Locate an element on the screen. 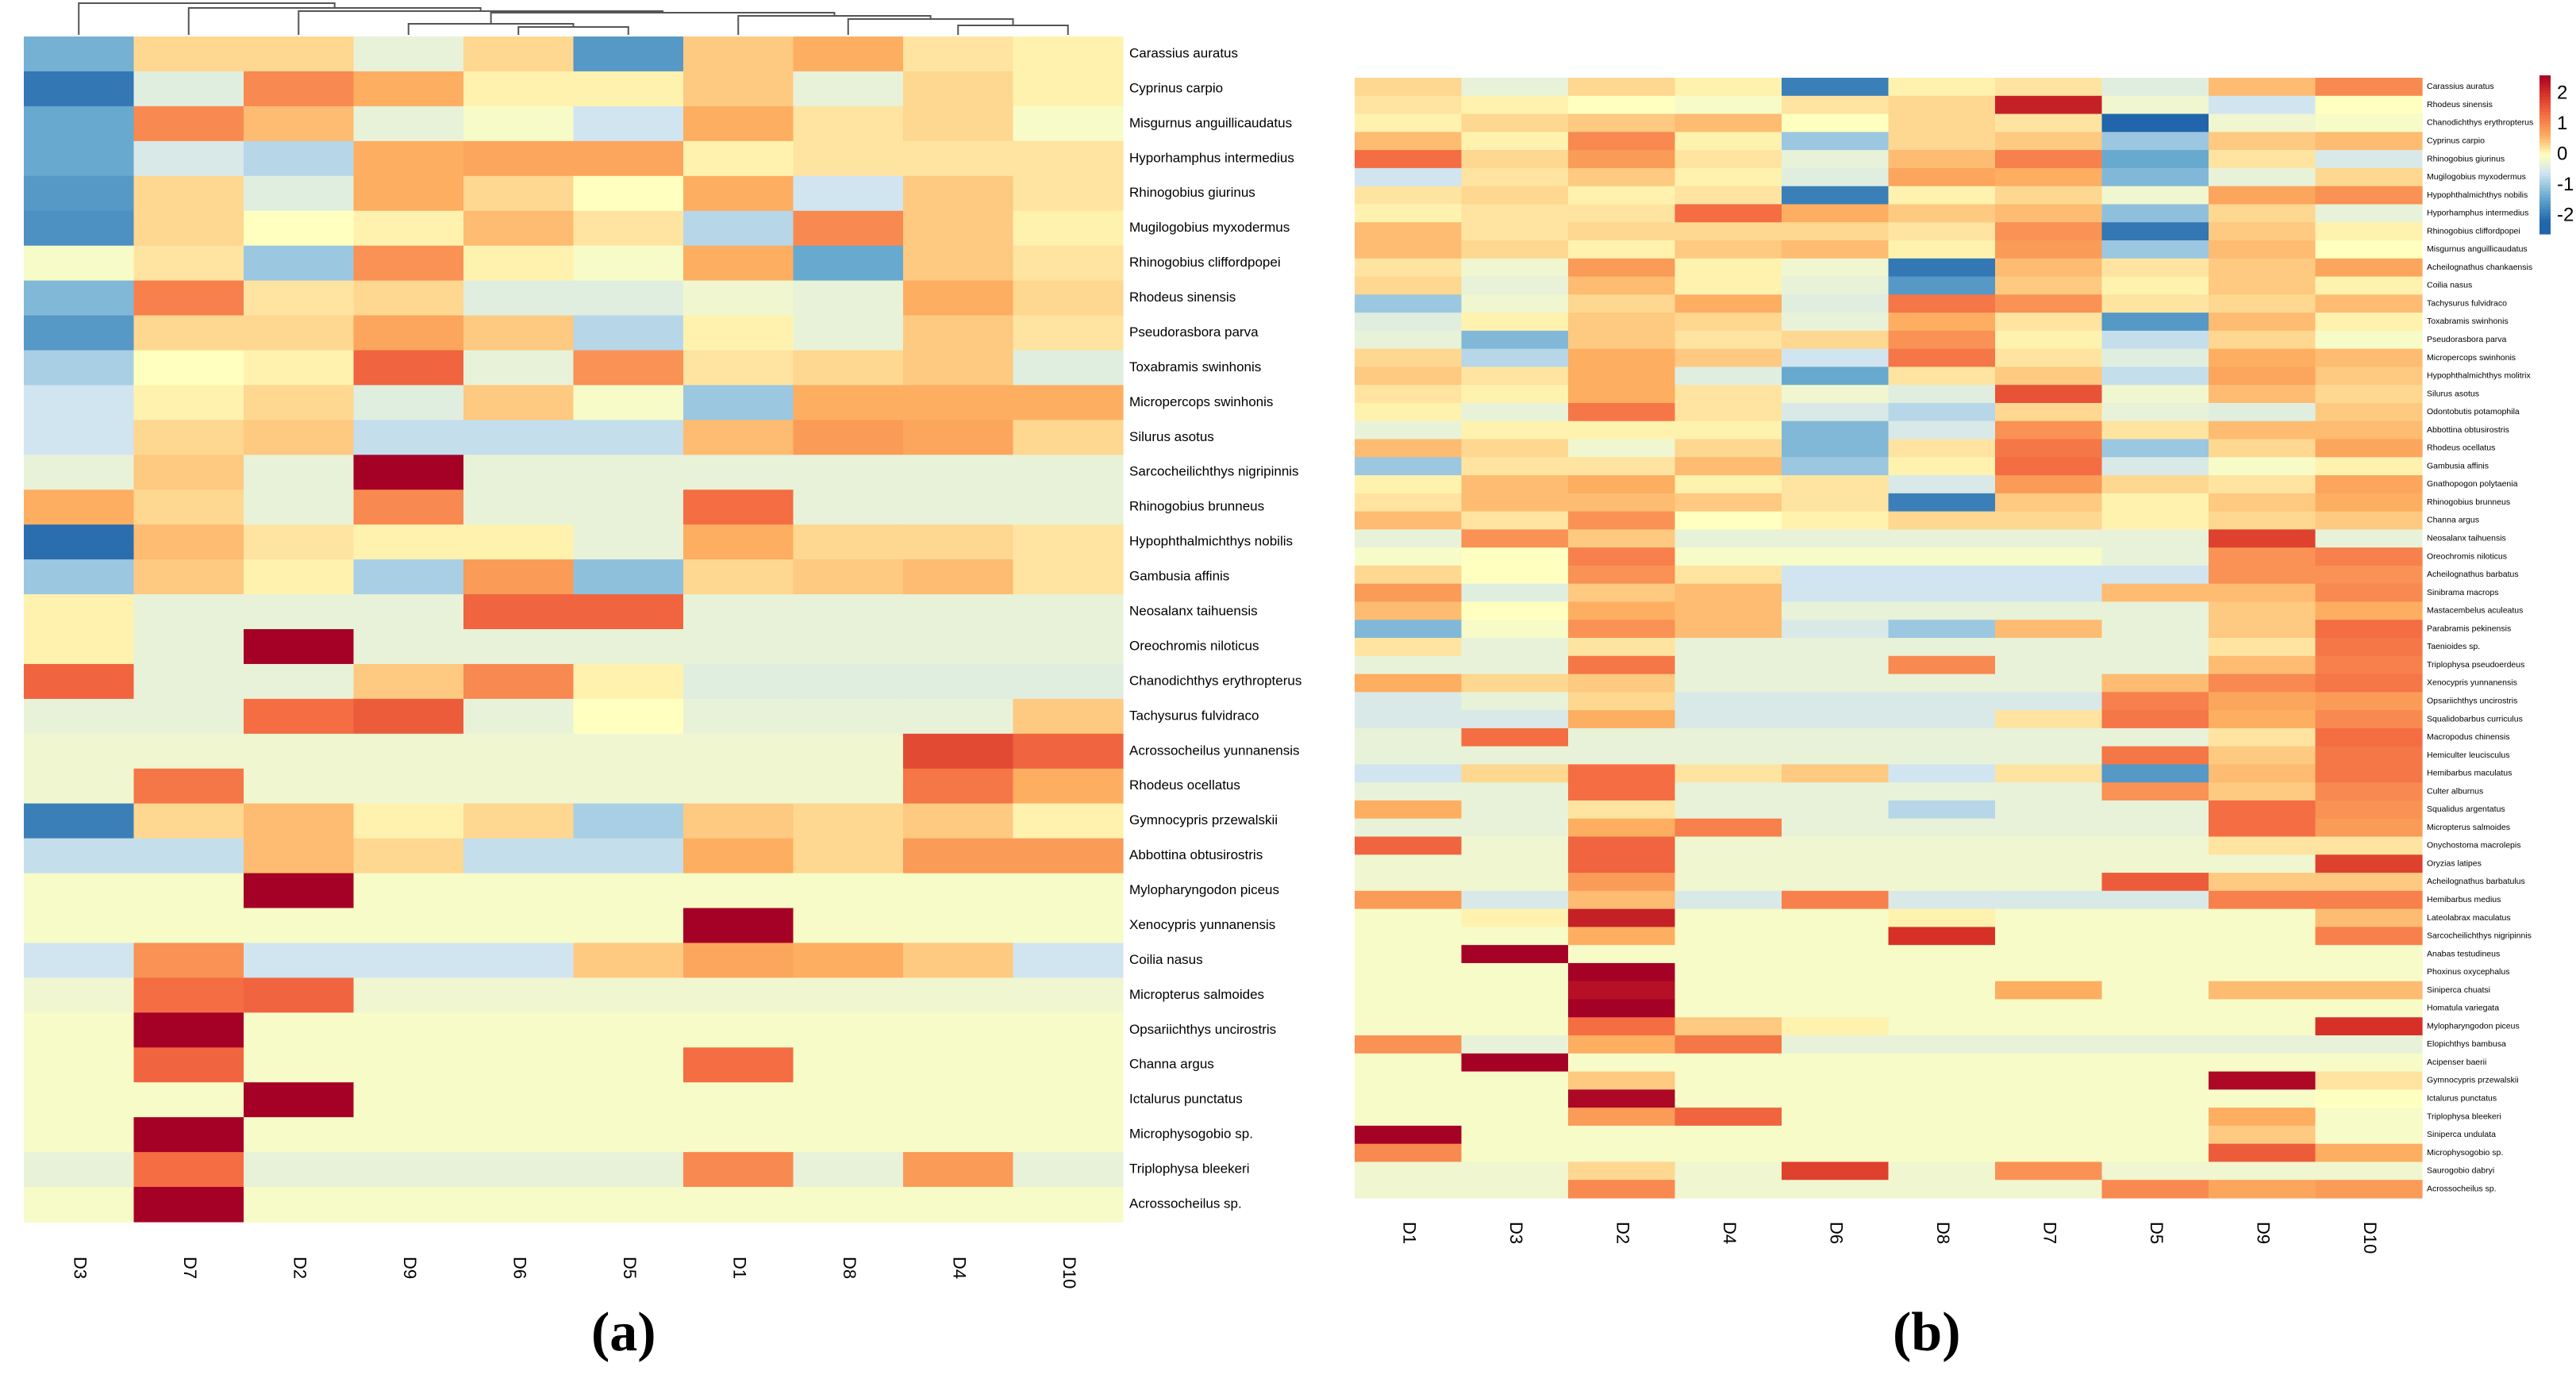 This screenshot has width=2576, height=1386. row-label: Siniperca chuatsi is located at coordinates (2458, 990).